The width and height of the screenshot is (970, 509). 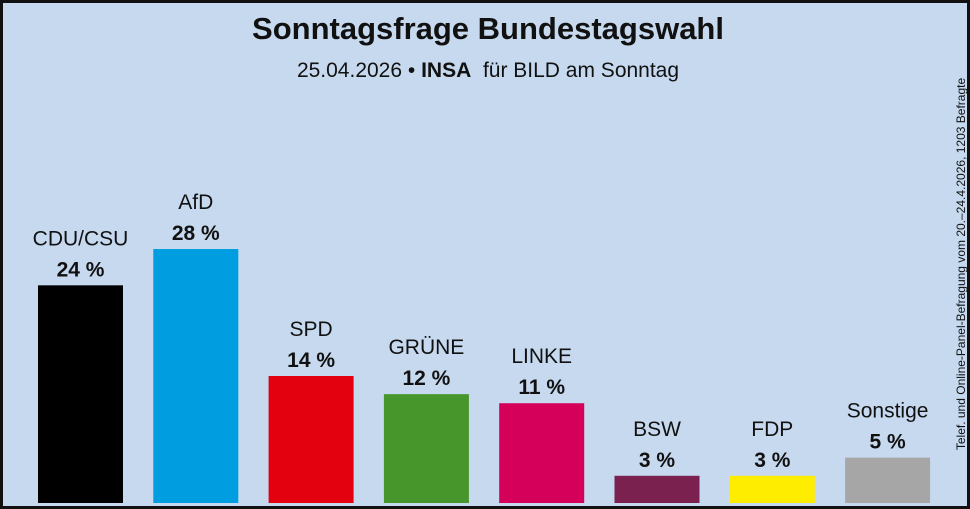 I want to click on subtitle-client: für BILD am Sonntag, so click(x=581, y=70).